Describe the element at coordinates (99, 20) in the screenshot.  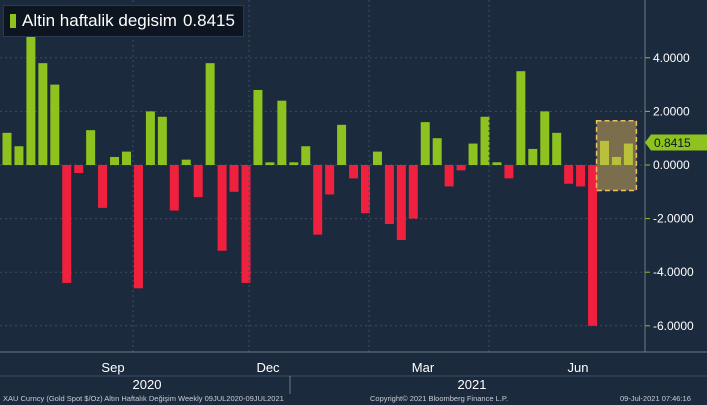
I see `chart-title: Altin haftalik degisim` at that location.